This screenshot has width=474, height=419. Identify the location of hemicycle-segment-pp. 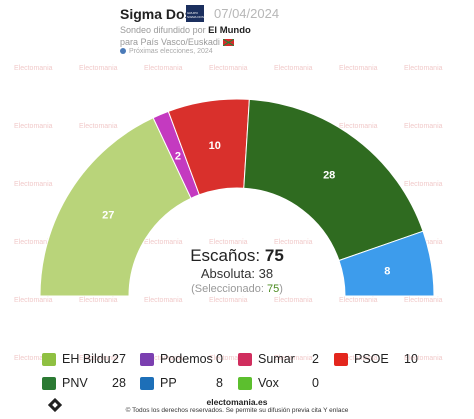
(386, 263).